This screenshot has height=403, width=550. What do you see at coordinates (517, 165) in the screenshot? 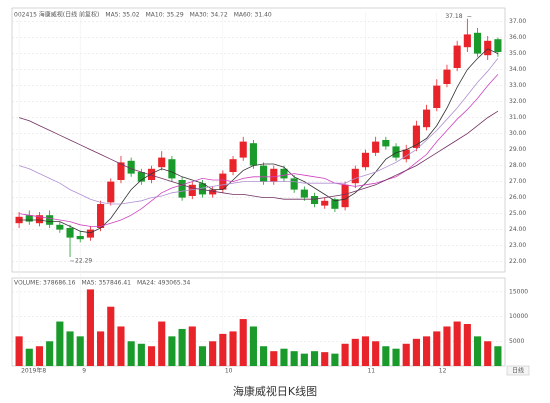
I see `y-tick-label: 28.00` at bounding box center [517, 165].